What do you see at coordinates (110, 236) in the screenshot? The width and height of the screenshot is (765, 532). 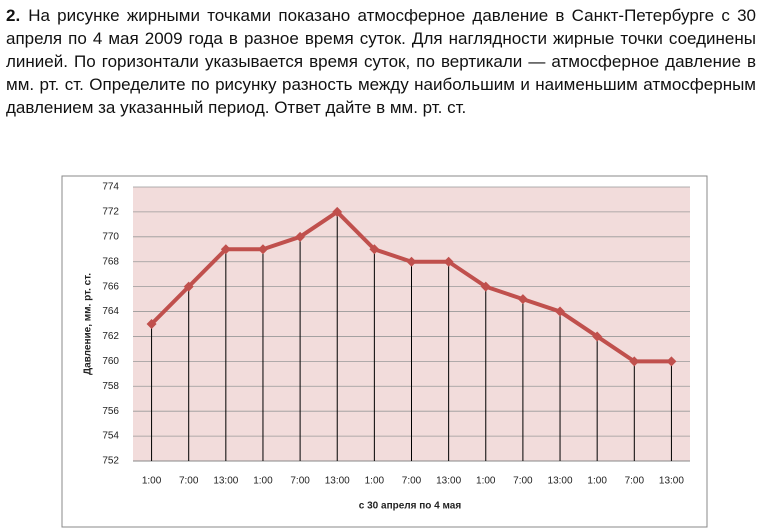 I see `y-tick-label: 770` at bounding box center [110, 236].